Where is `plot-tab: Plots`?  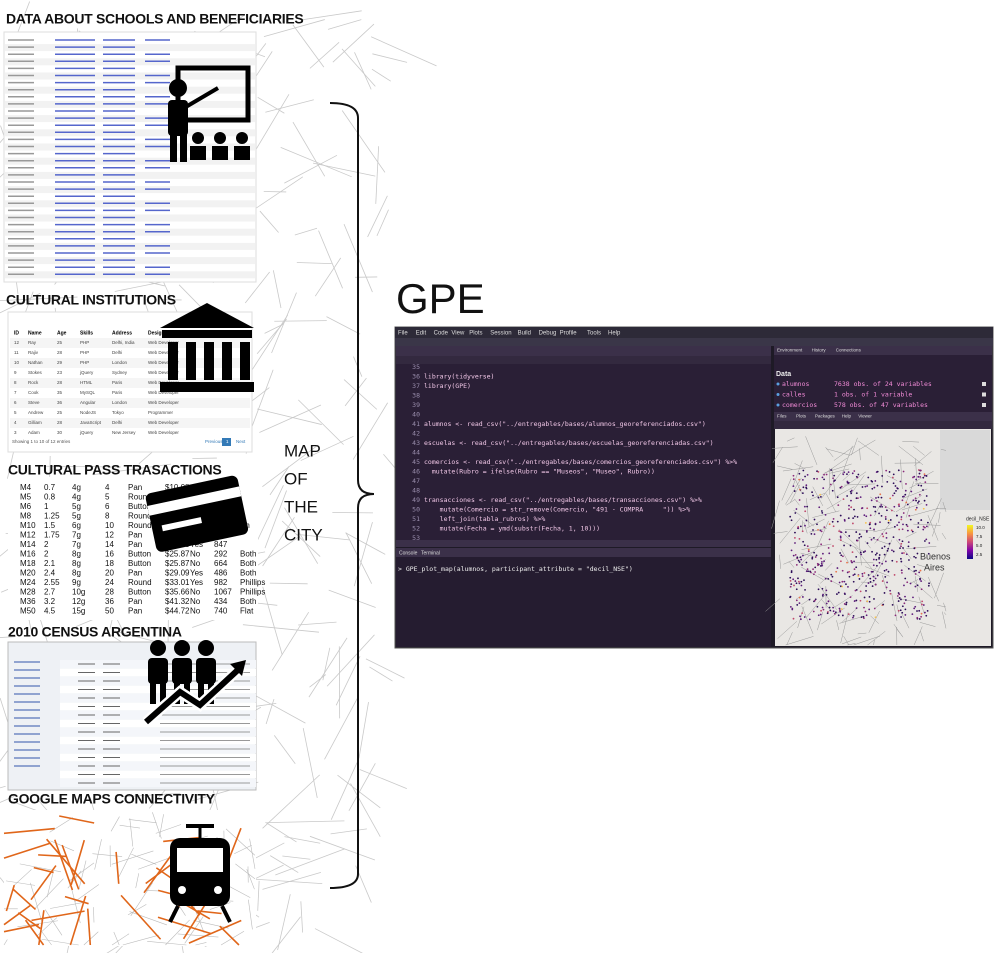
plot-tab: Plots is located at coordinates (801, 416).